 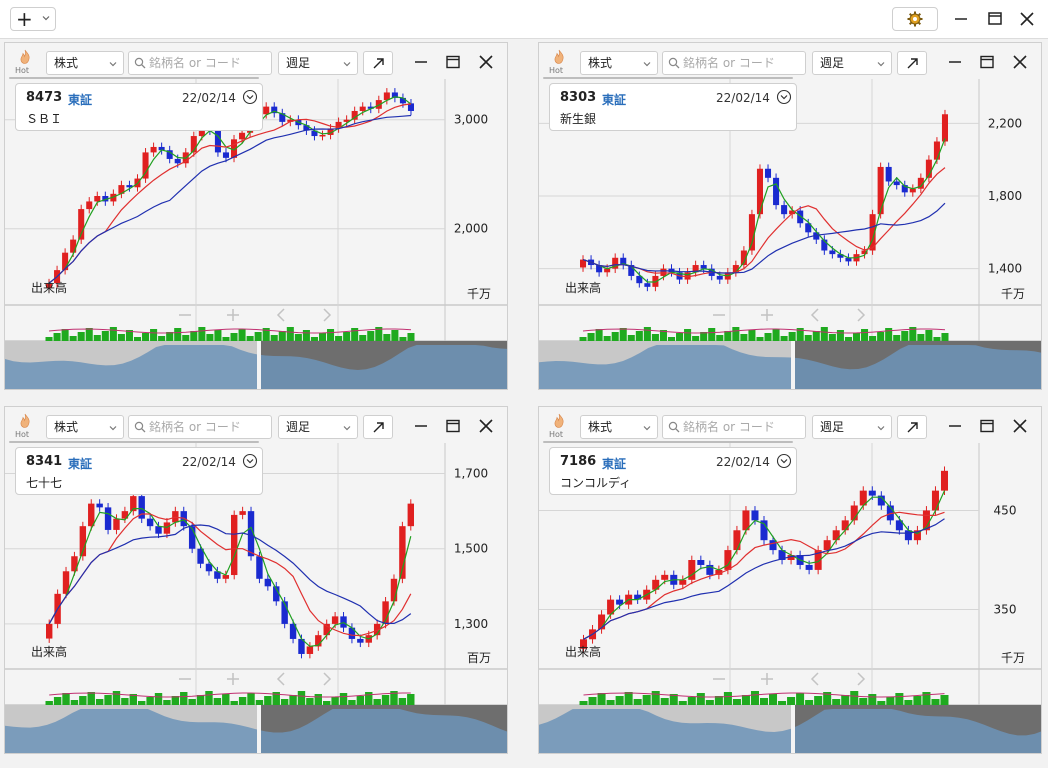 I want to click on panel-toolbar: Hot 株式 週足, so click(x=790, y=425).